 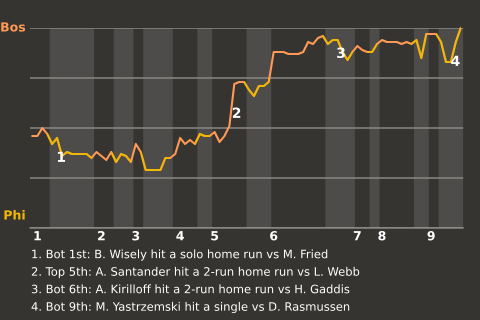 I want to click on x-tick-label: 2, so click(x=101, y=235).